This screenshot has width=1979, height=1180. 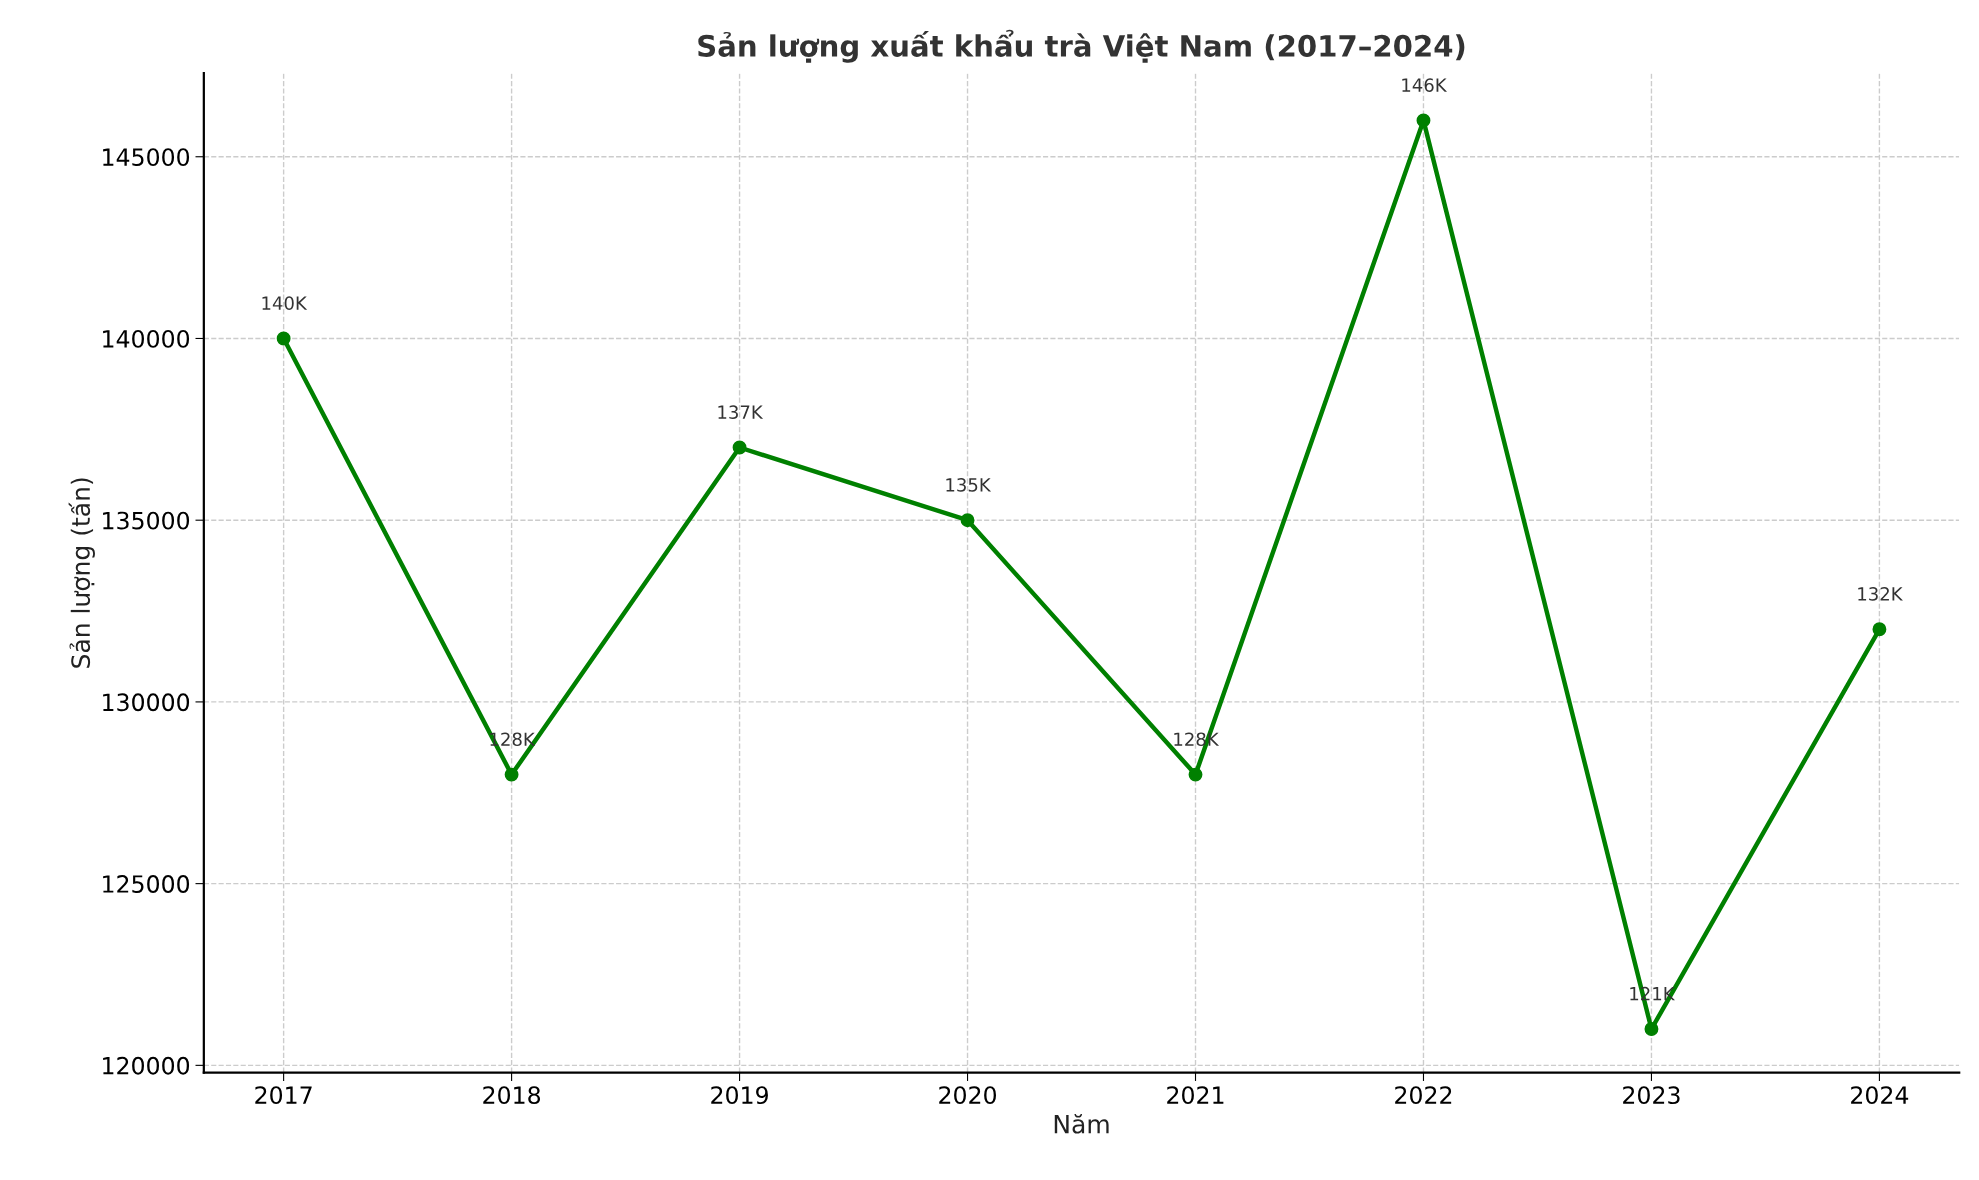 What do you see at coordinates (1081, 1124) in the screenshot?
I see `x-axis-title: Năm` at bounding box center [1081, 1124].